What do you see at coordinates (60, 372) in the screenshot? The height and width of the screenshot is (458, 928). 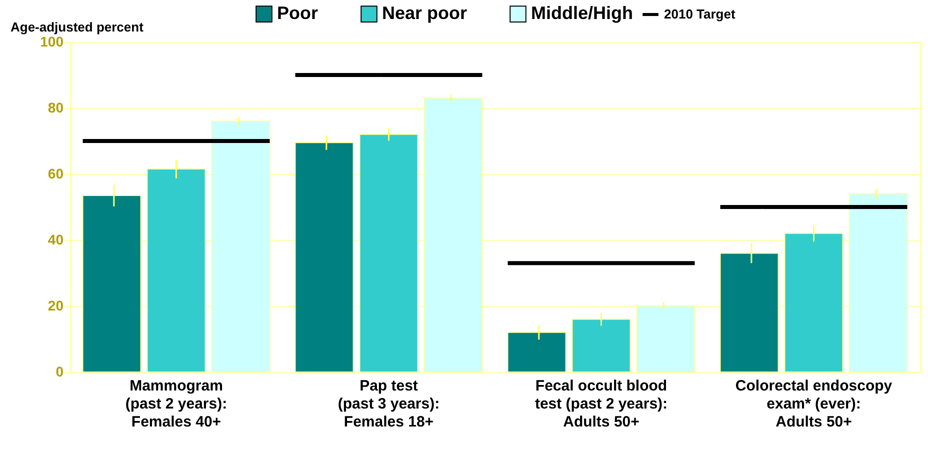 I see `y-tick-label: 0` at bounding box center [60, 372].